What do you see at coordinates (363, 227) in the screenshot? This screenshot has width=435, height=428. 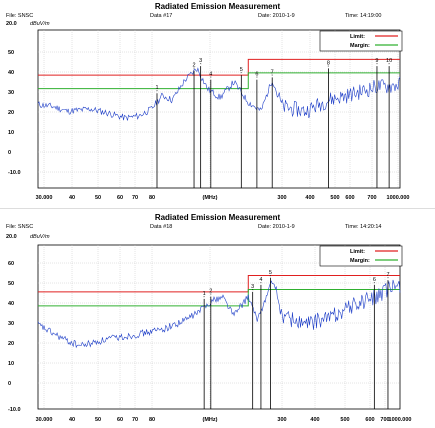 I see `time-label: Time: 14:20:14` at bounding box center [363, 227].